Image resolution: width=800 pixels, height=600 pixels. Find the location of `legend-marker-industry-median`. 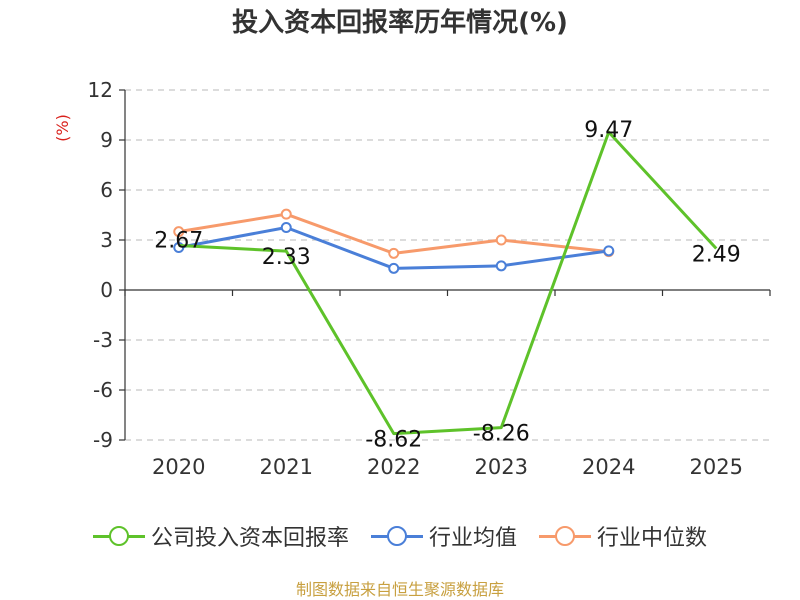

legend-marker-industry-median is located at coordinates (565, 536).